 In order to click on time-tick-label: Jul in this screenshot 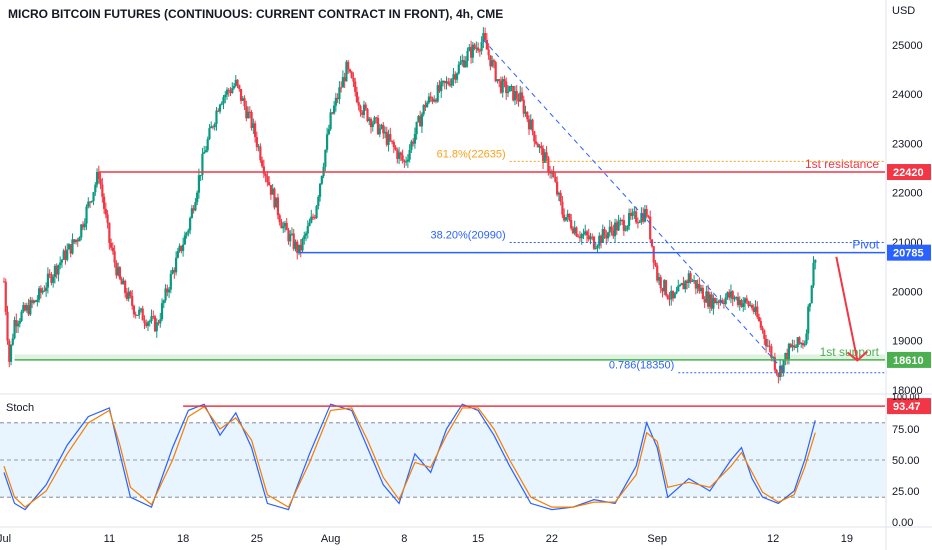, I will do `click(5, 539)`.